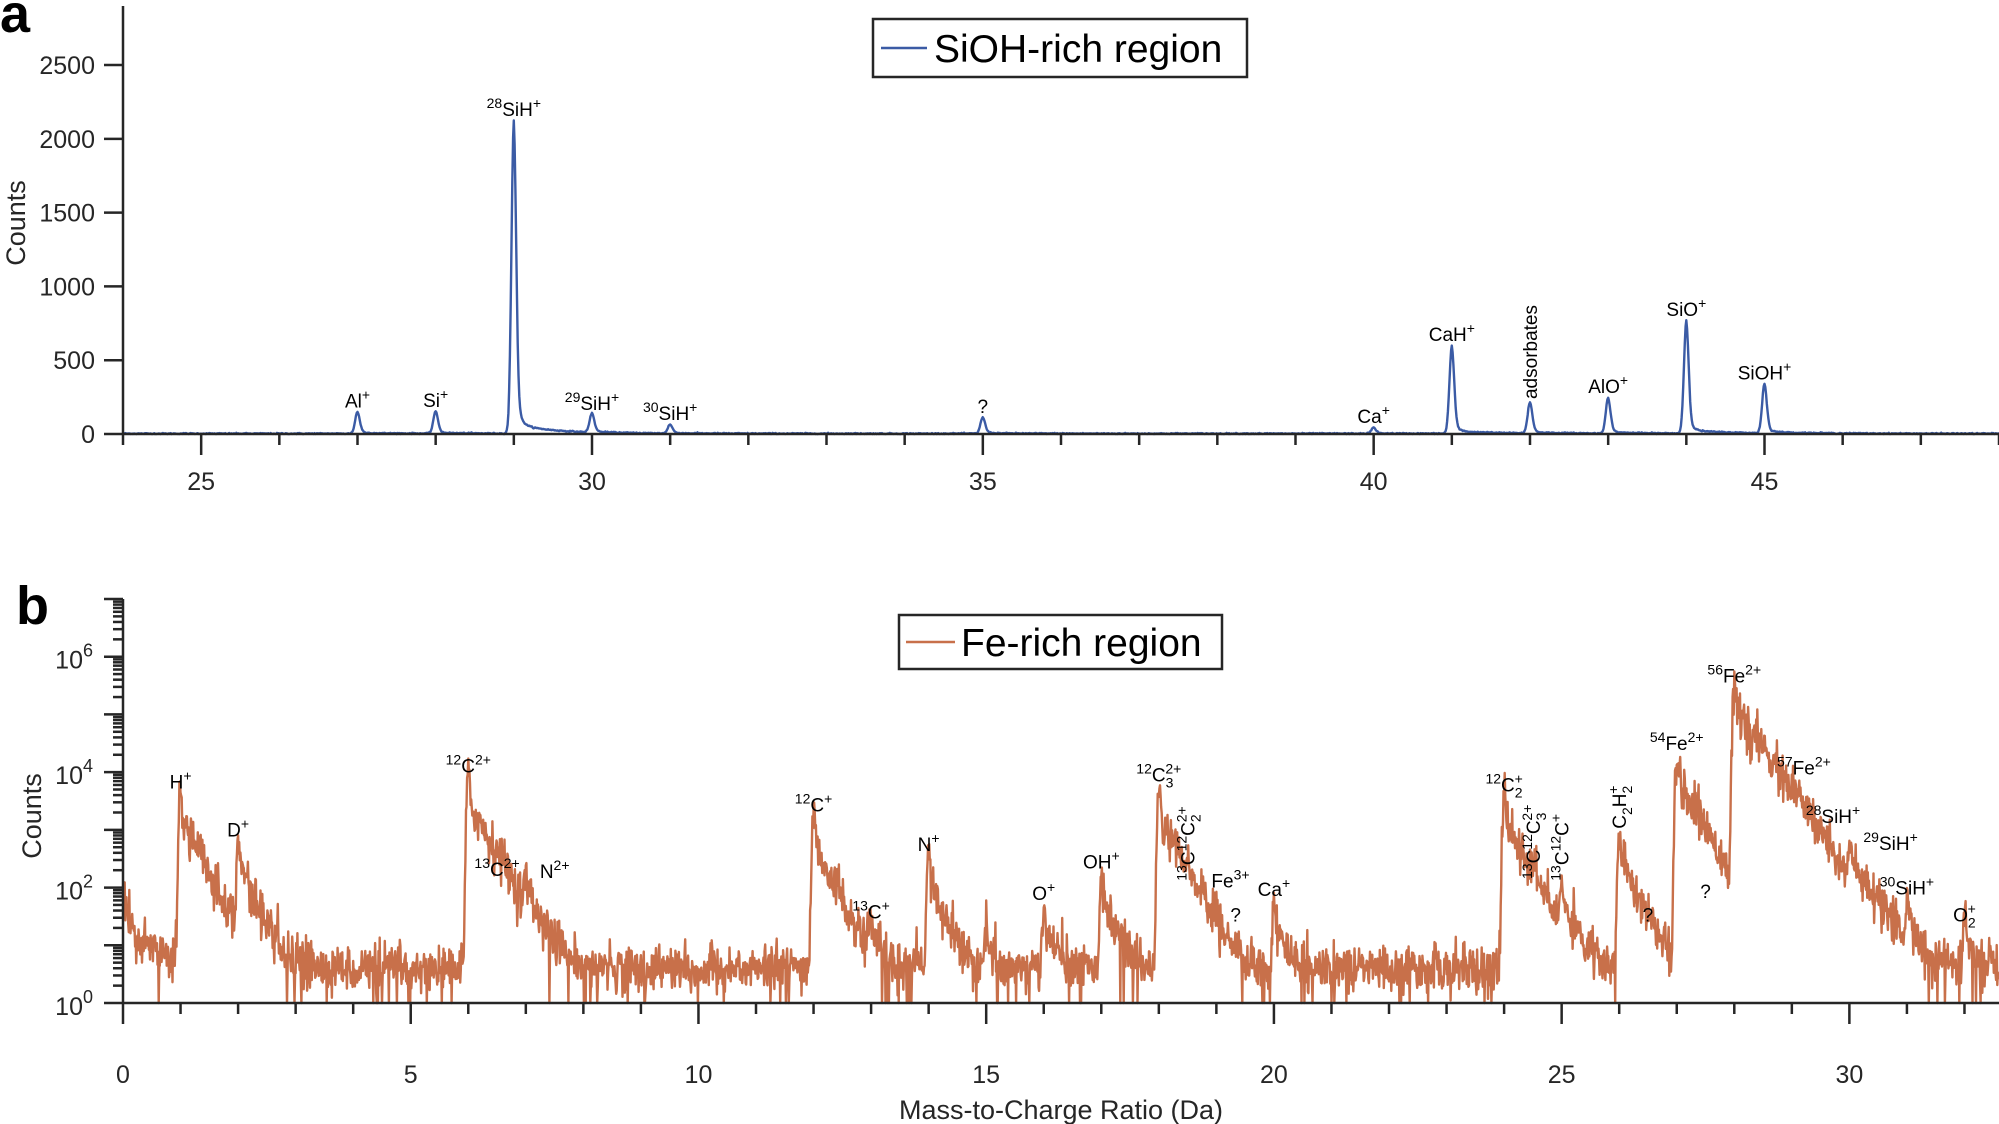 The image size is (1999, 1124). I want to click on peak-label: 13C2+, so click(496, 868).